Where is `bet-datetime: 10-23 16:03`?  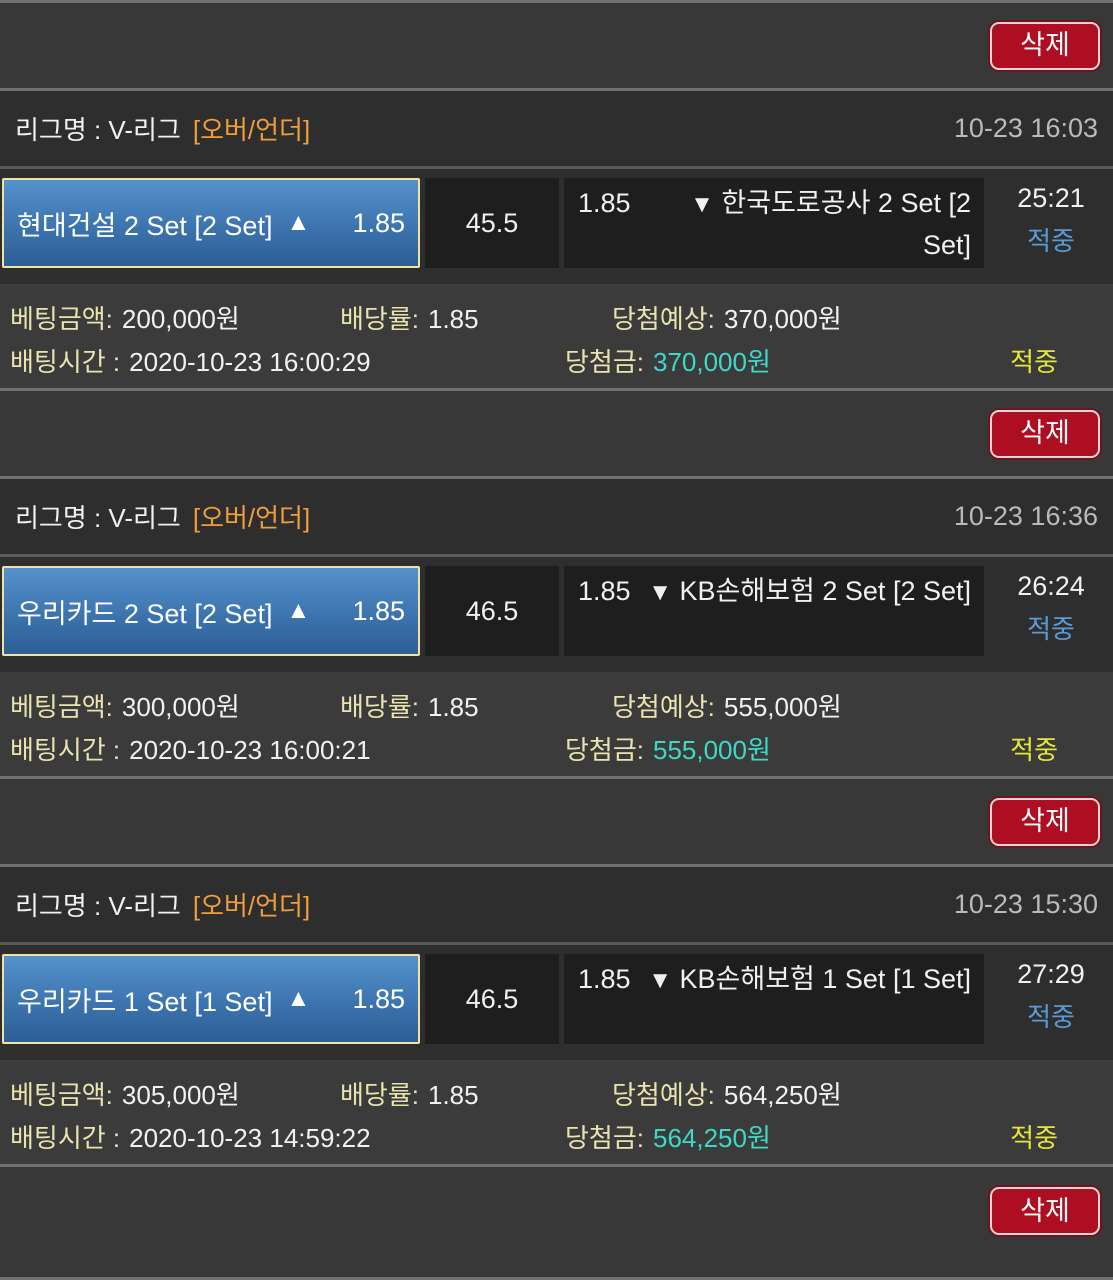 bet-datetime: 10-23 16:03 is located at coordinates (1025, 128).